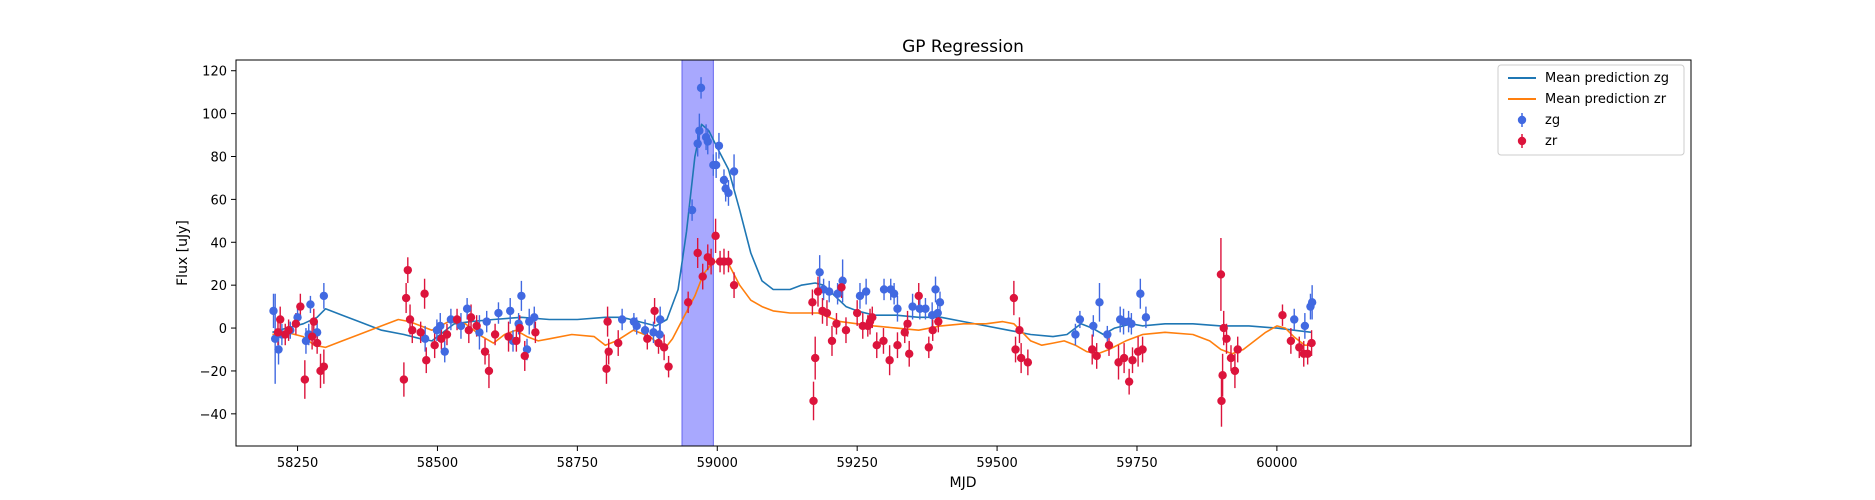  I want to click on legend-label-zr: zr, so click(1551, 141).